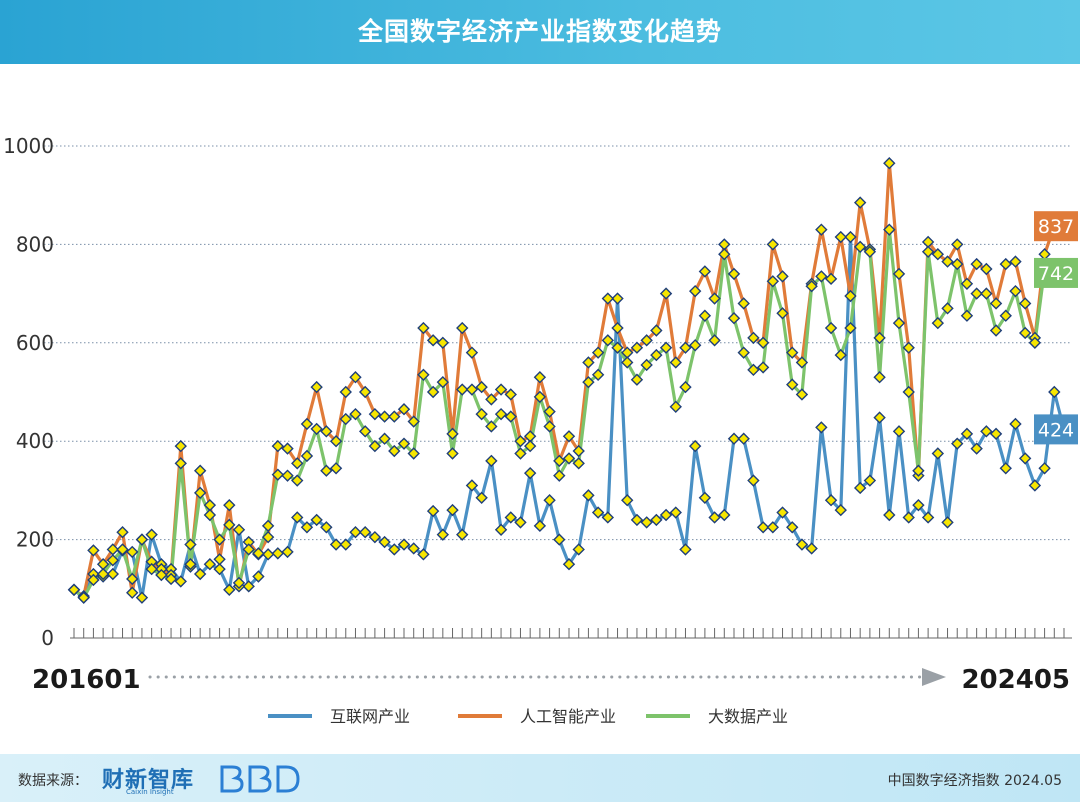  What do you see at coordinates (86, 680) in the screenshot?
I see `x-start-label: 201601` at bounding box center [86, 680].